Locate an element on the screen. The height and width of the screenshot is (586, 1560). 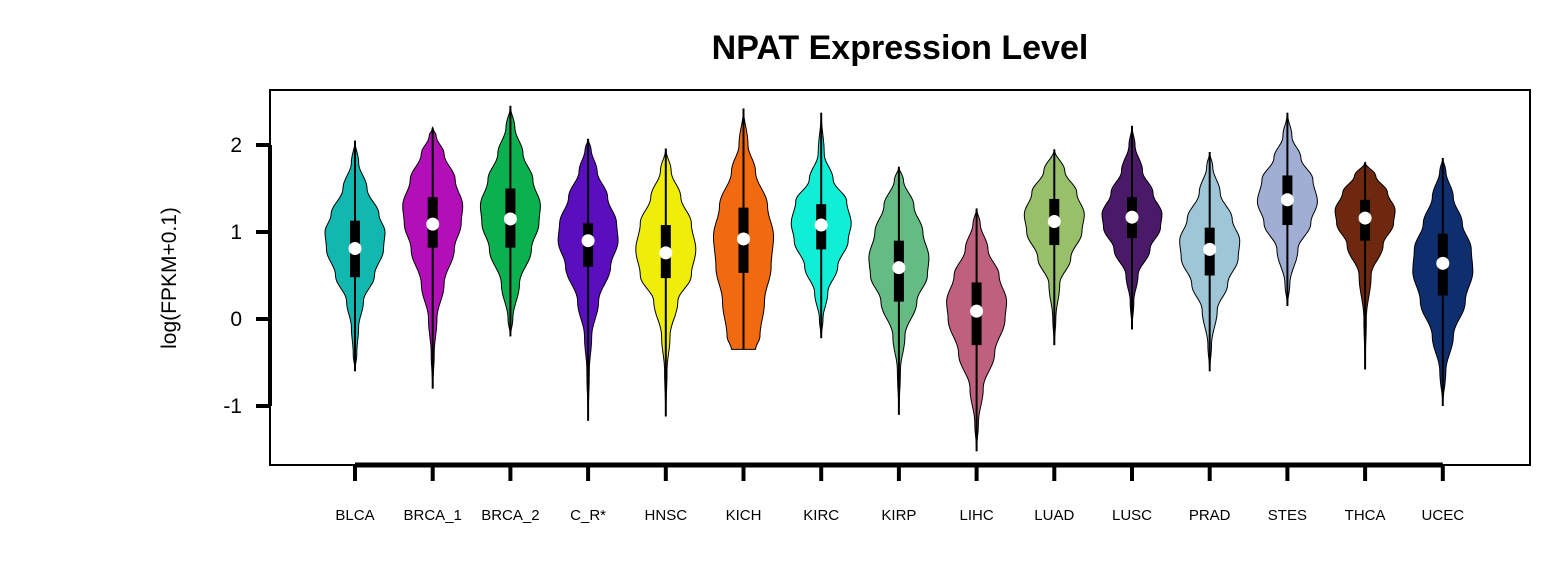
x-tick-label: HNSC is located at coordinates (666, 515).